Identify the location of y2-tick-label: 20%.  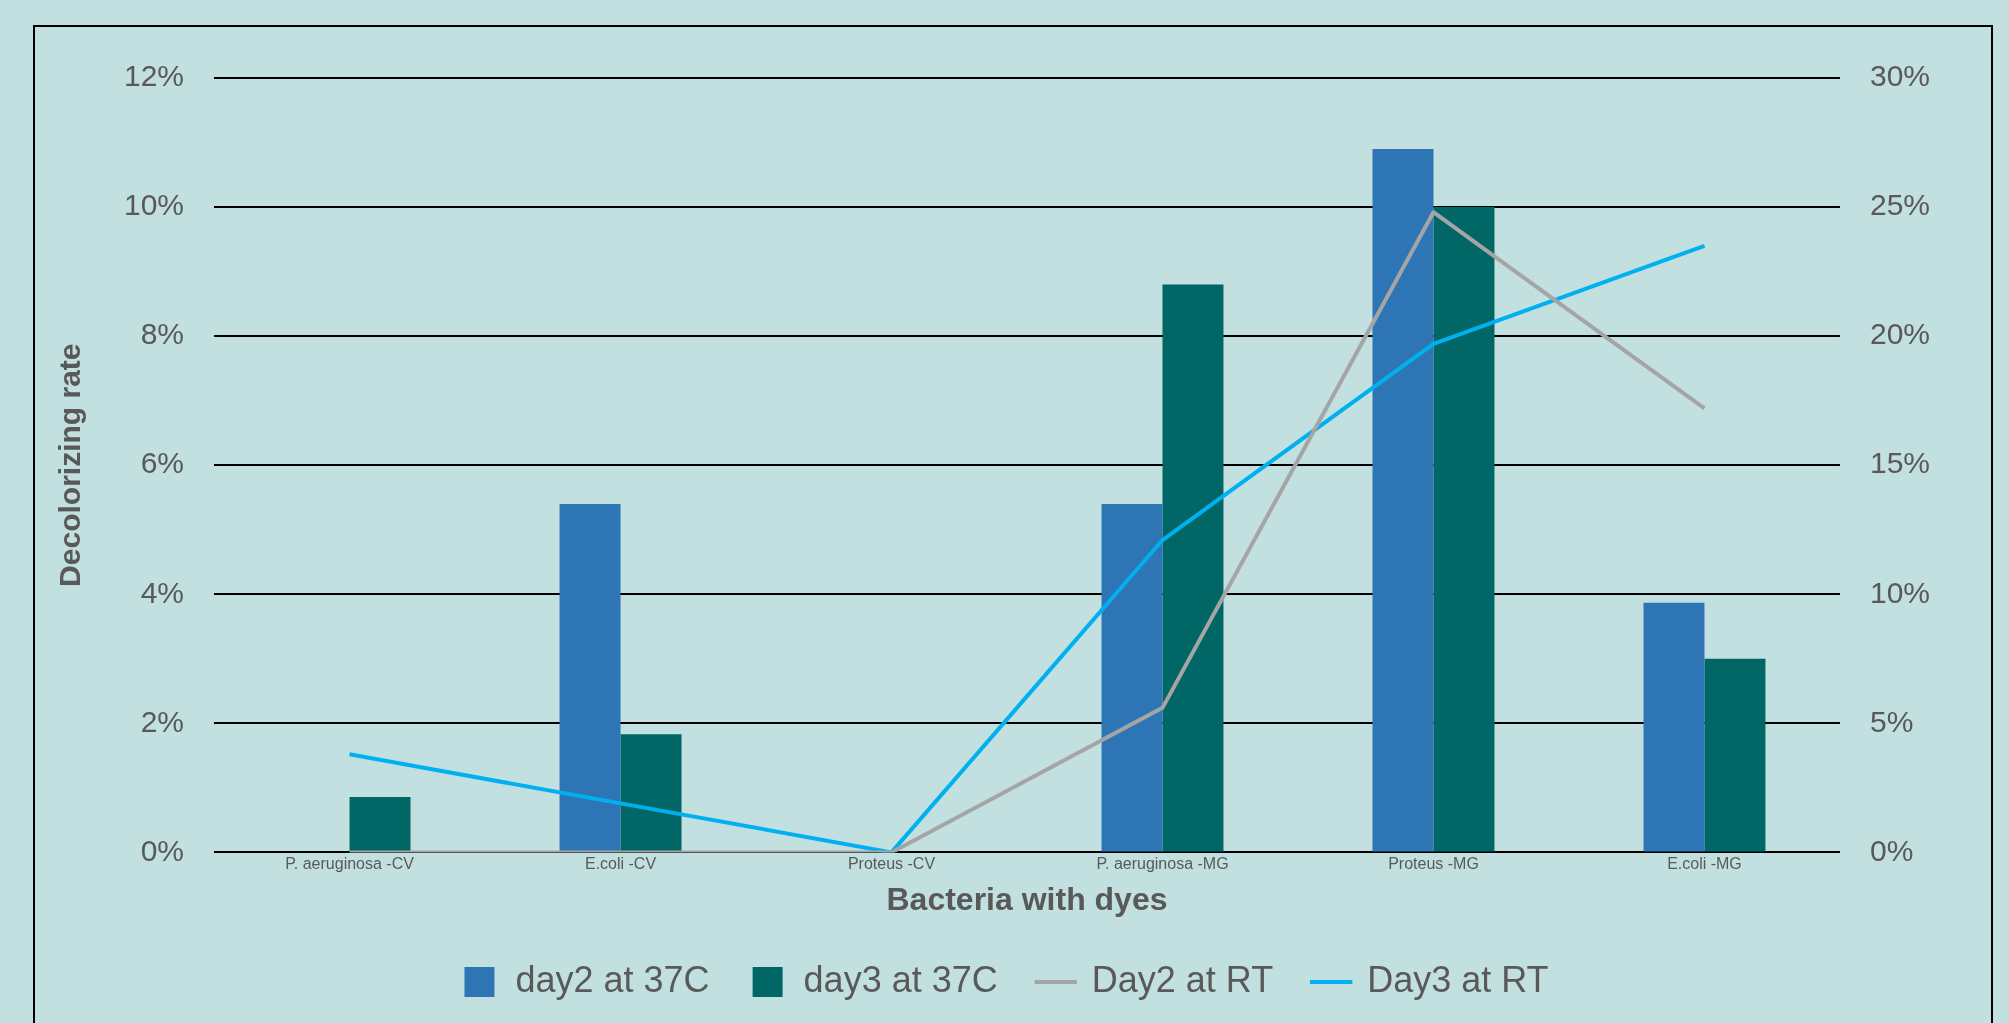
(1899, 334).